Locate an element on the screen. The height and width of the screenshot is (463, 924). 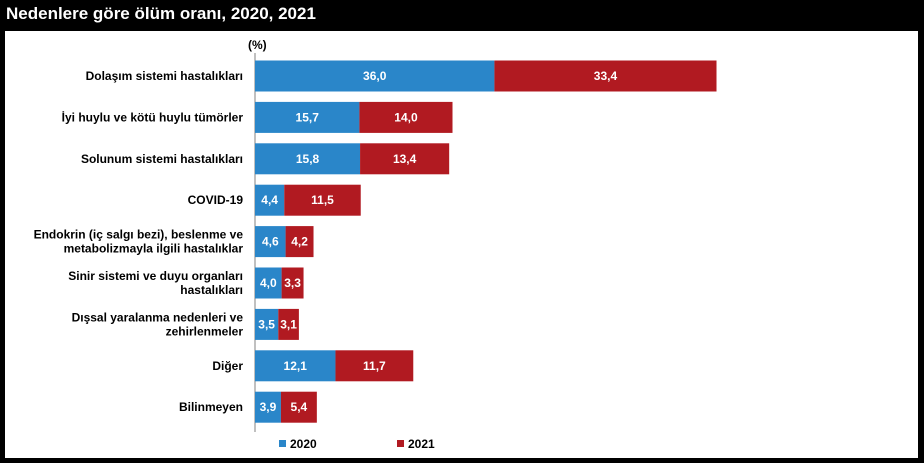
data-label-2020-1: 15,7 is located at coordinates (308, 117).